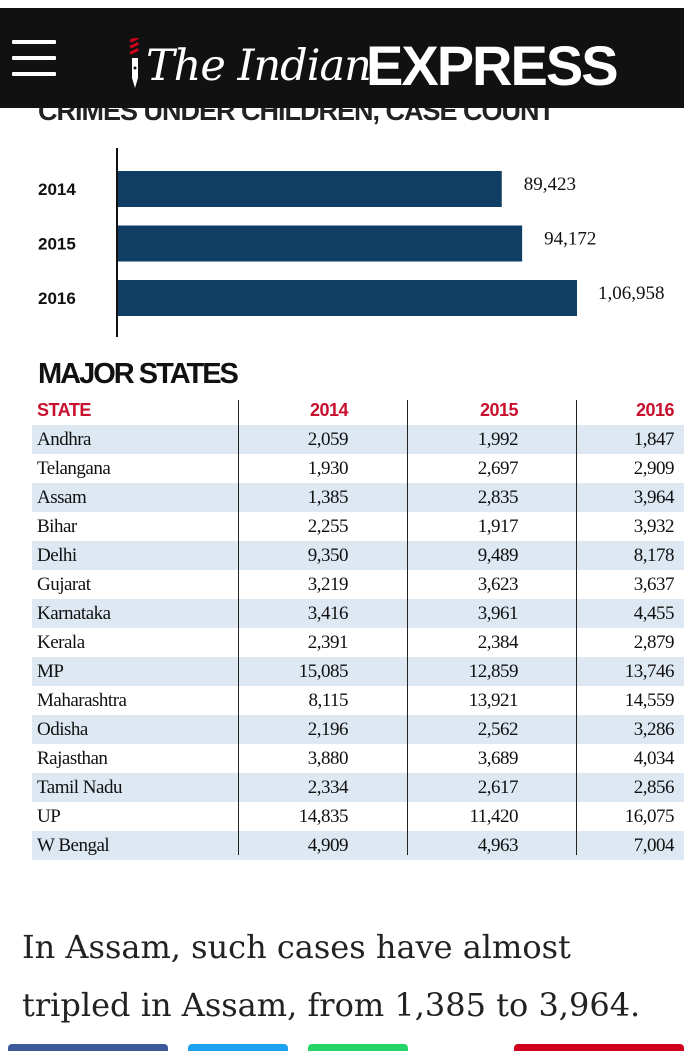 The height and width of the screenshot is (1051, 684). I want to click on value-2015-cell: 11,420, so click(493, 816).